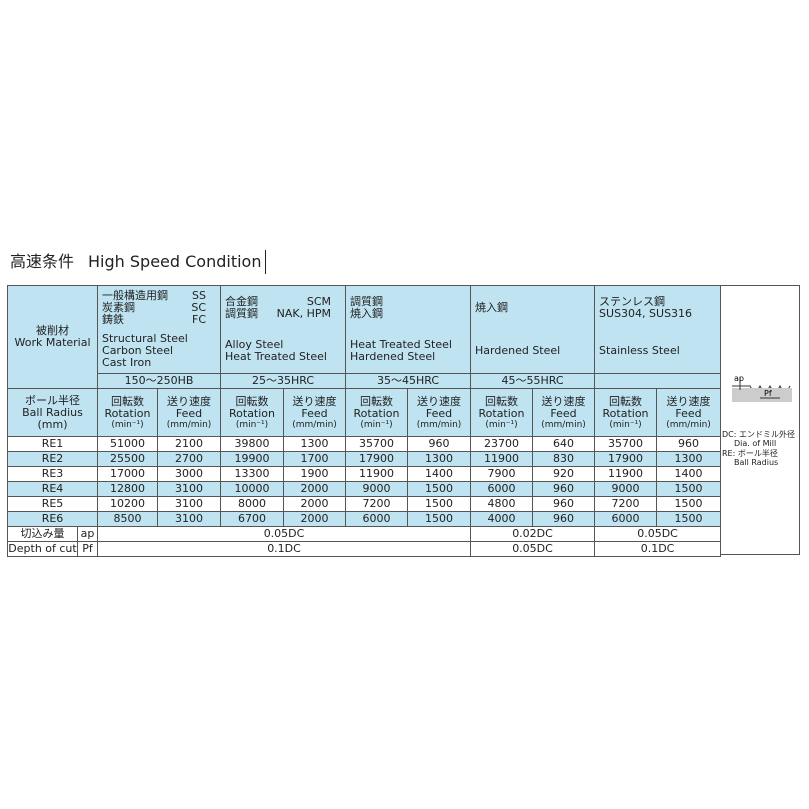 The image size is (809, 809). I want to click on value: 1400, so click(689, 474).